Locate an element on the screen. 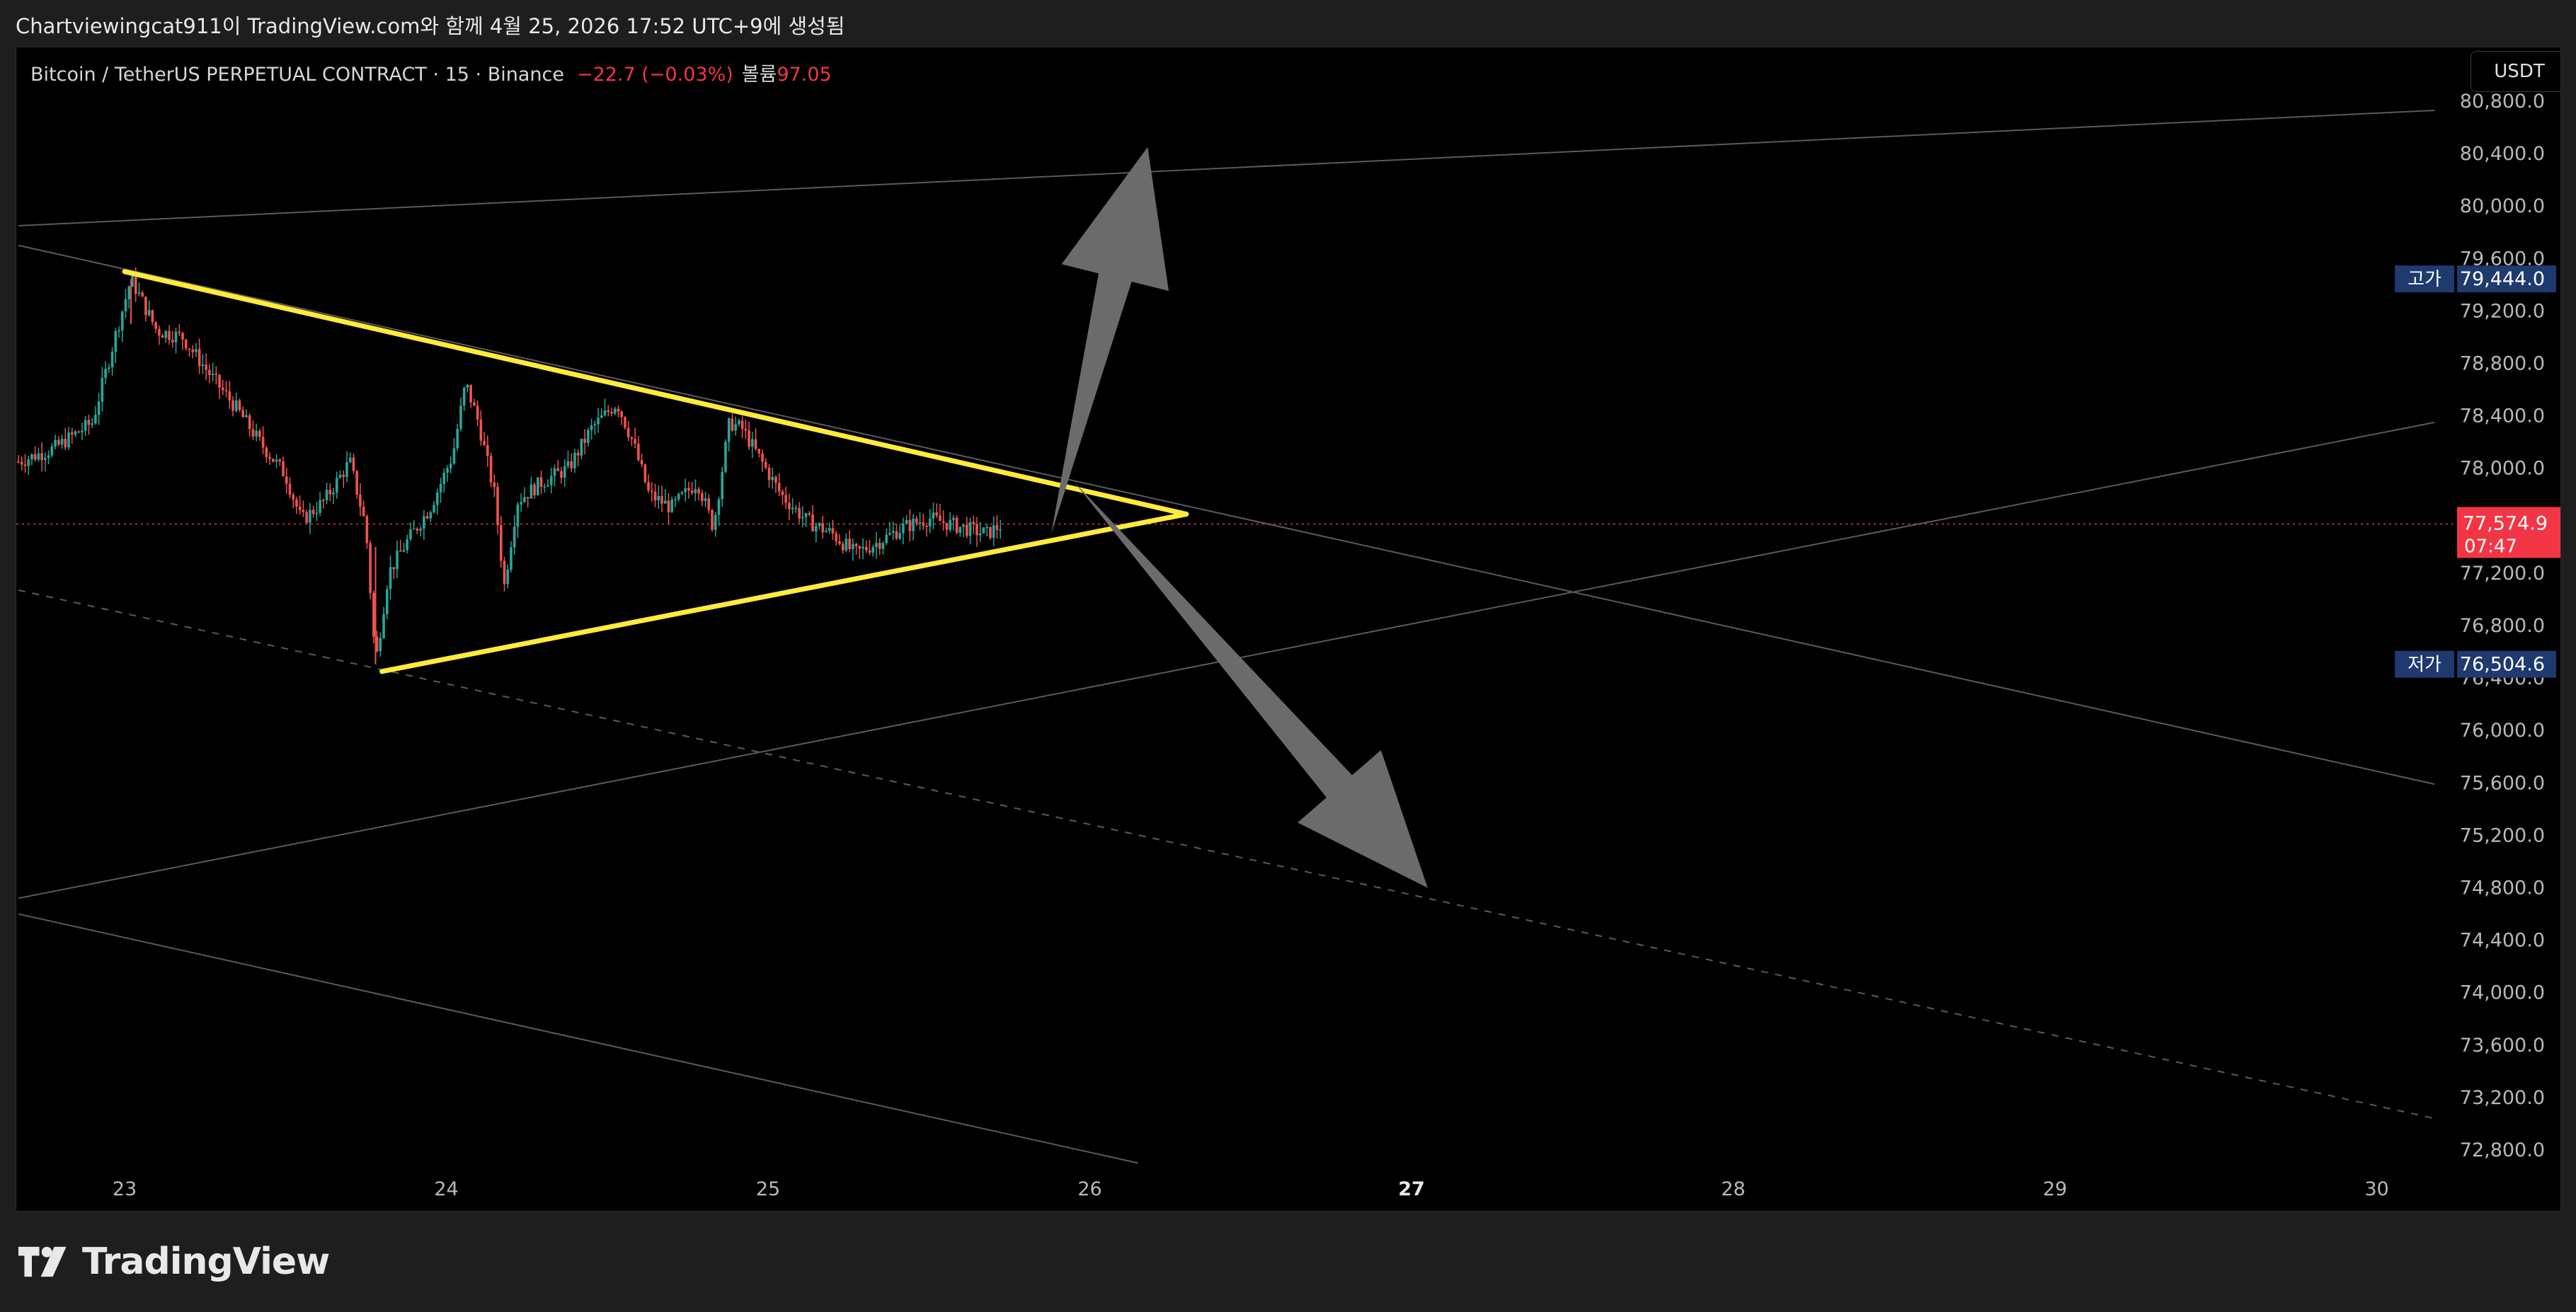  price-tick-label: 74,000.0 is located at coordinates (2502, 993).